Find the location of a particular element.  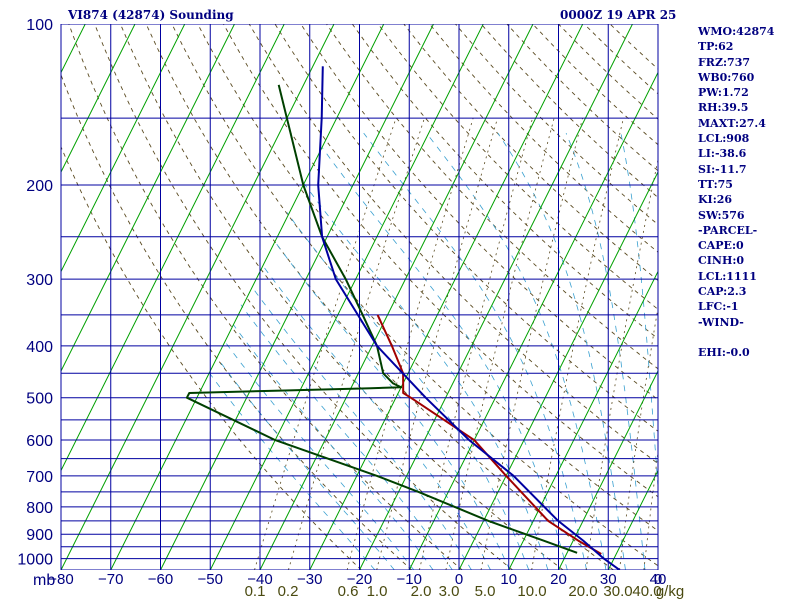

stat-item: PW:1.72 is located at coordinates (723, 93).